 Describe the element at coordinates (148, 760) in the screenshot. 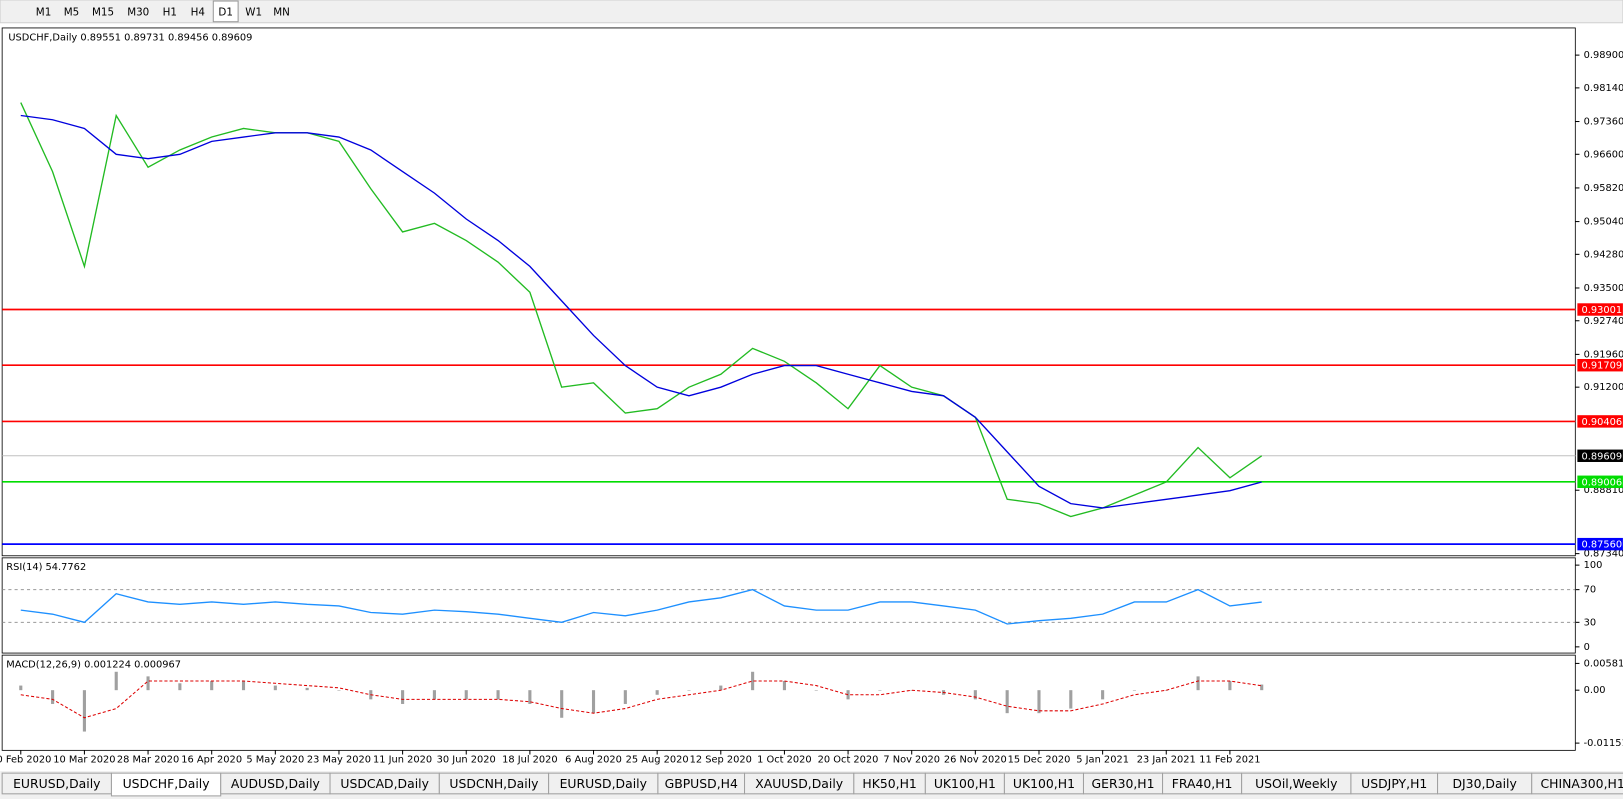

I see `x-tick-label: 28 Mar 2020` at that location.